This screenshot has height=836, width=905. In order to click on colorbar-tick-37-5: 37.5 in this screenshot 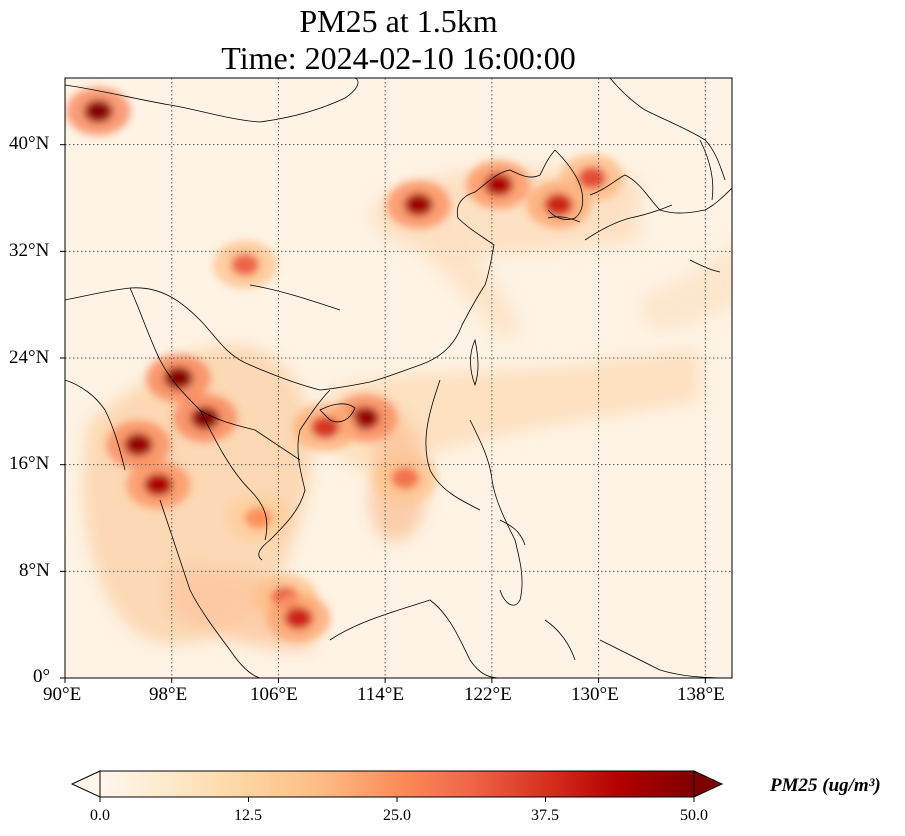, I will do `click(545, 815)`.